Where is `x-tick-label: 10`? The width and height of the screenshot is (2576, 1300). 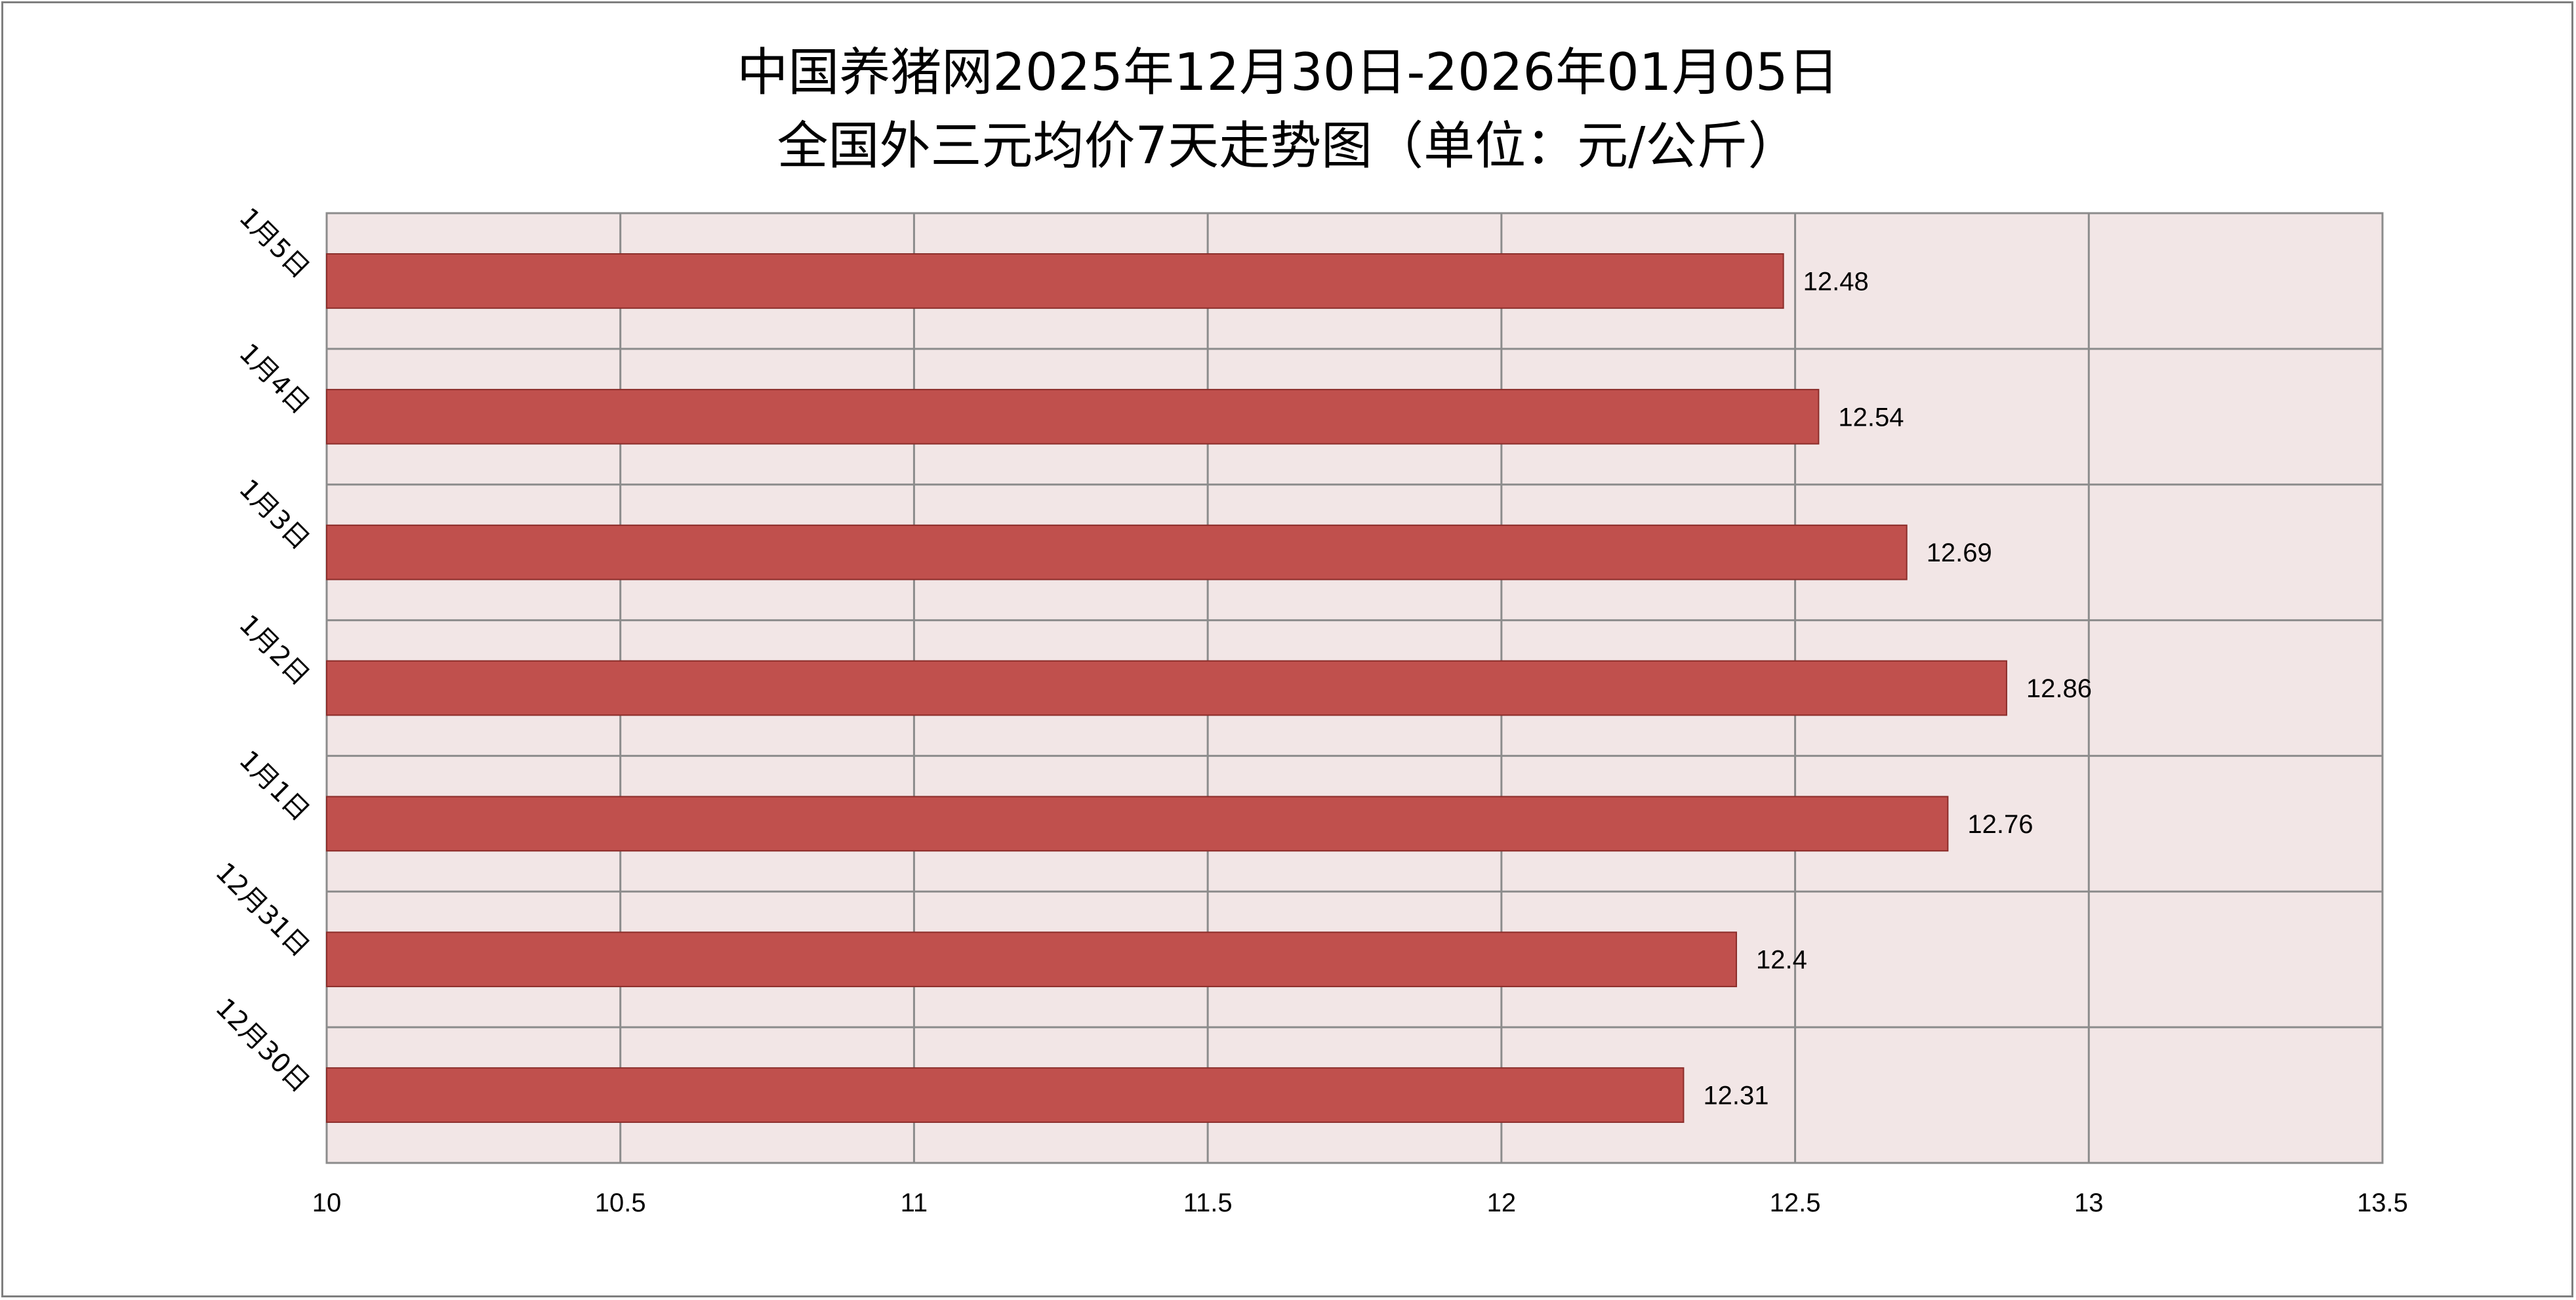
x-tick-label: 10 is located at coordinates (327, 1203).